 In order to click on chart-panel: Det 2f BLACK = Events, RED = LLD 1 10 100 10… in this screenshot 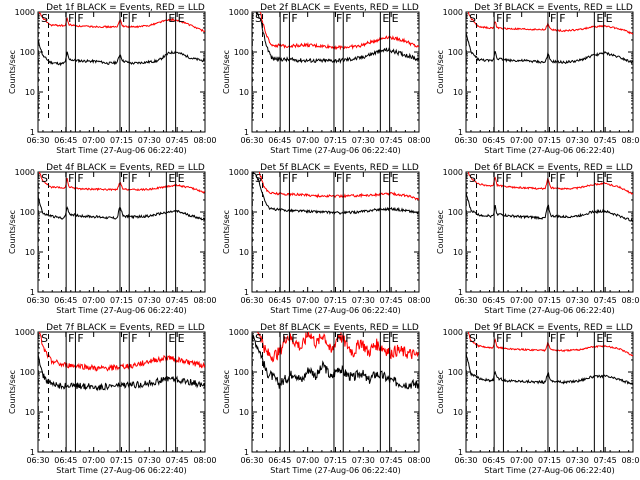, I will do `click(326, 79)`.